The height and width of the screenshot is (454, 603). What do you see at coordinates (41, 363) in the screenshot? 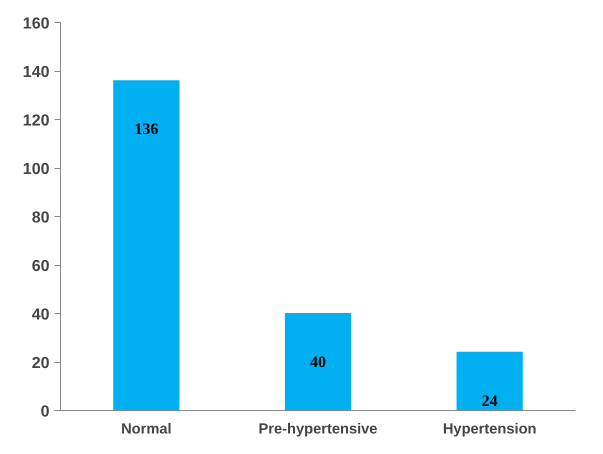
I see `y-tick-label: 20` at bounding box center [41, 363].